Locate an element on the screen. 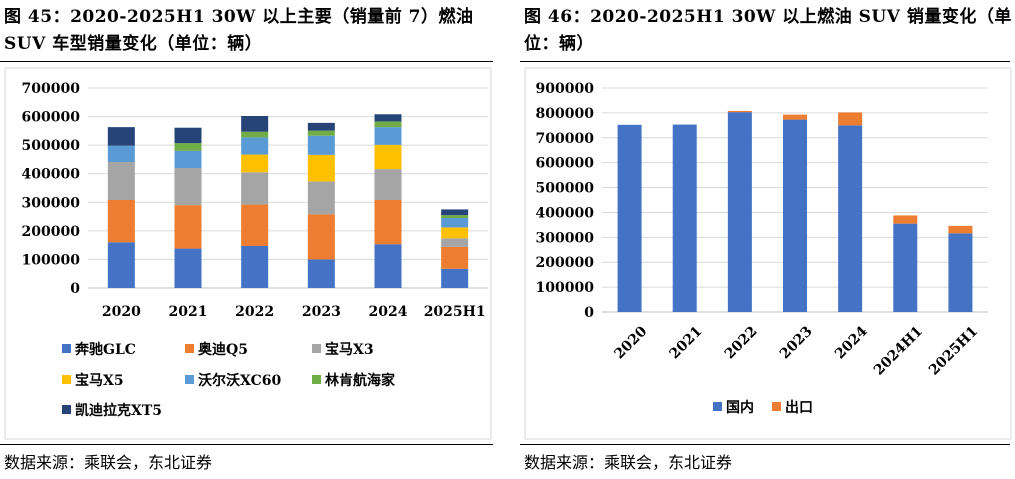  x-tick-label: 2023 is located at coordinates (796, 342).